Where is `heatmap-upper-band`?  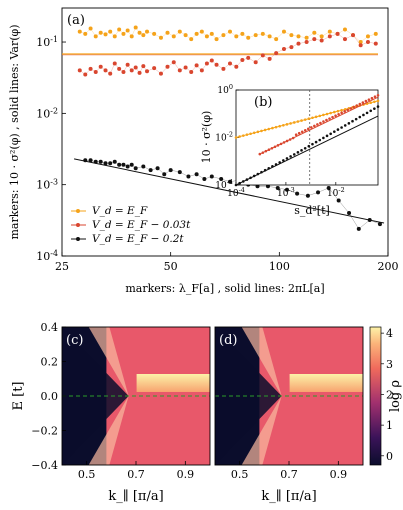 heatmap-upper-band is located at coordinates (108, 361).